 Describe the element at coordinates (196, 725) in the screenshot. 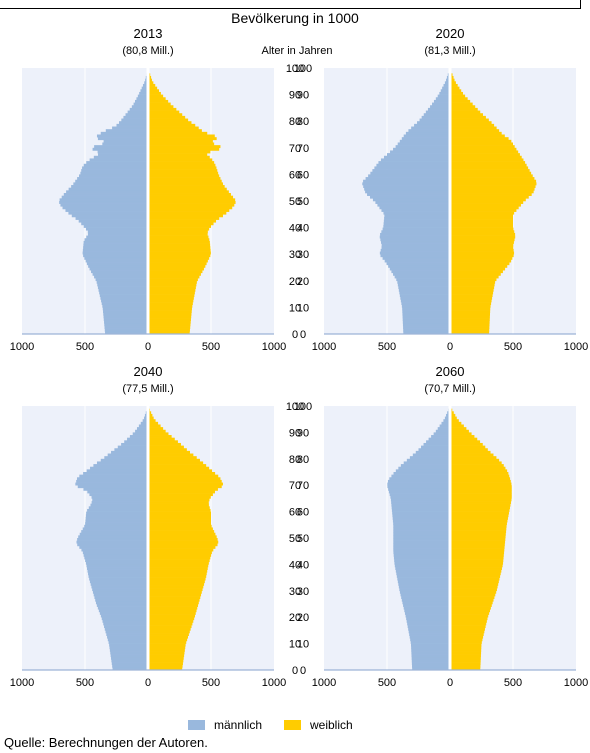

I see `legend-swatch-male` at that location.